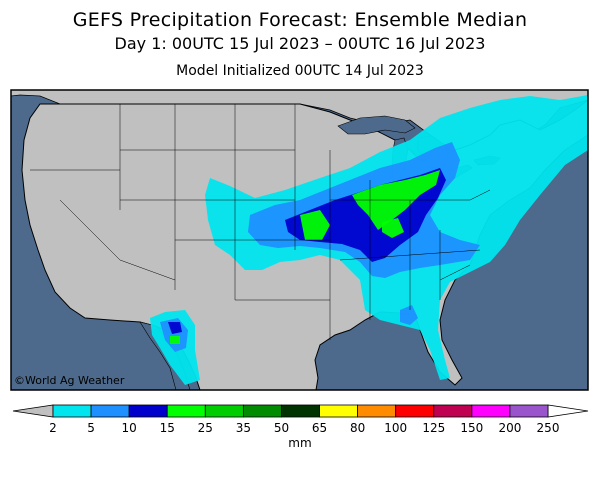  Describe the element at coordinates (434, 428) in the screenshot. I see `colorbar-tick-label: 125` at that location.